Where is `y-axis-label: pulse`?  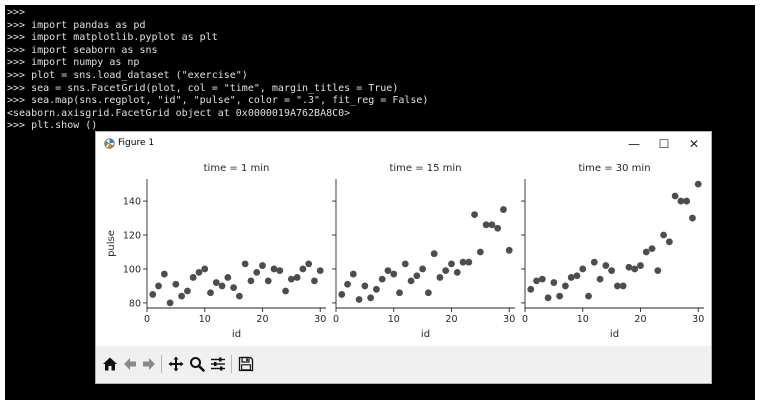 y-axis-label: pulse is located at coordinates (111, 243).